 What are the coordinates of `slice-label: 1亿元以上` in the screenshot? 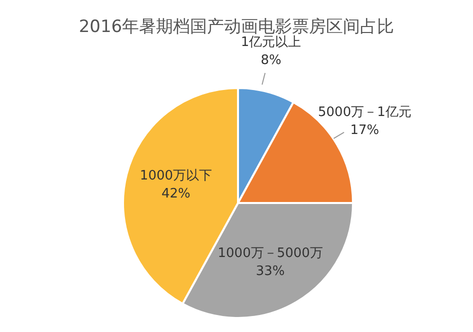 It's located at (271, 42).